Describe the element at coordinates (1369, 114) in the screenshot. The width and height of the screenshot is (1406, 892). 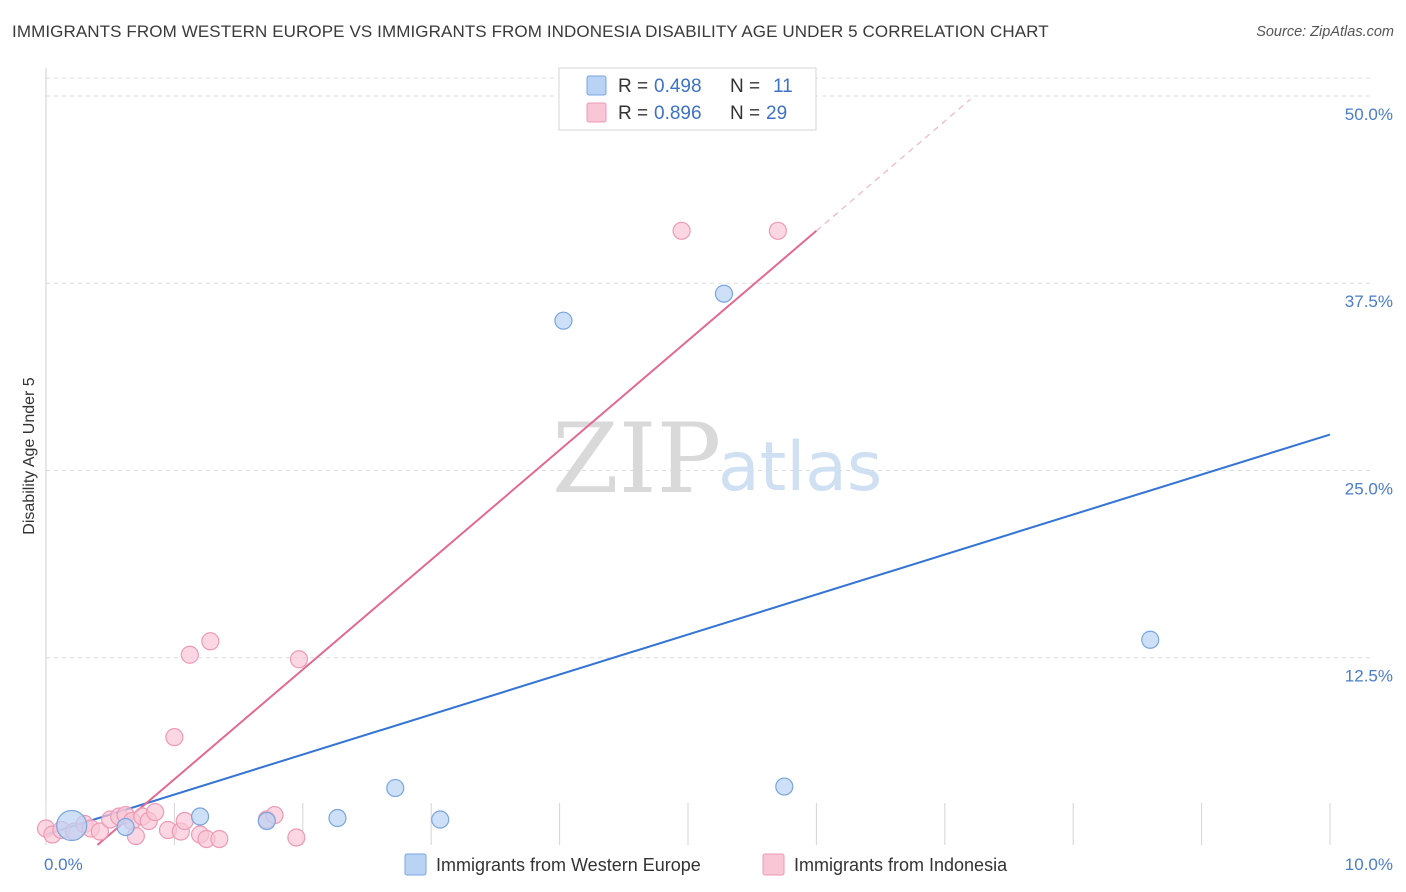
I see `y-tick-label-3: 50.0%` at that location.